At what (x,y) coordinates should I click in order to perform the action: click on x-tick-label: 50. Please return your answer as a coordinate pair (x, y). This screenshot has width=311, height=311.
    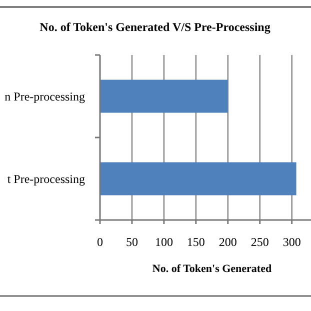
    Looking at the image, I should click on (132, 242).